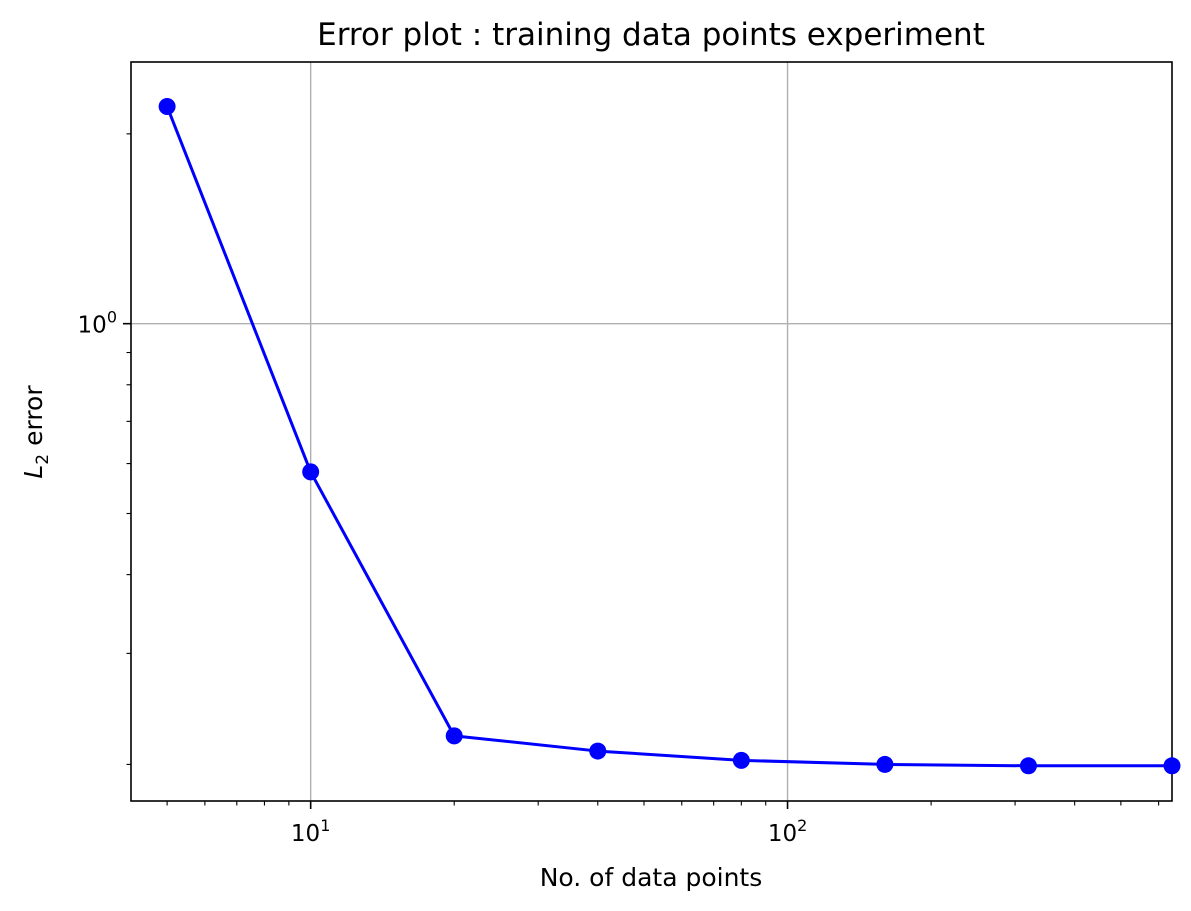  What do you see at coordinates (33, 415) in the screenshot?
I see `y-axis-label-rest: error` at bounding box center [33, 415].